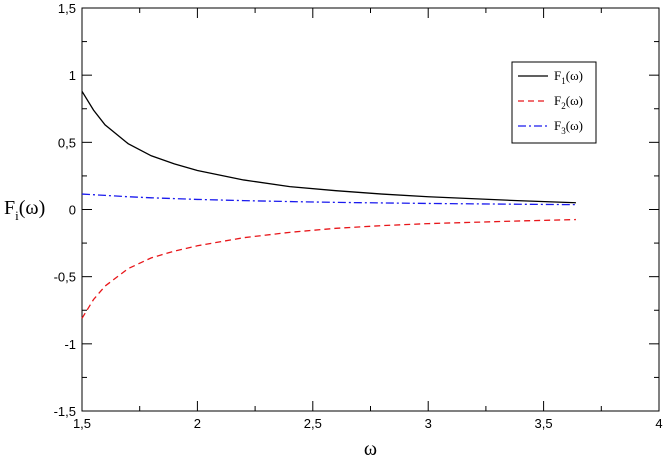 Image resolution: width=664 pixels, height=469 pixels. Describe the element at coordinates (568, 102) in the screenshot. I see `legend-label-f2: F2(ω)` at that location.